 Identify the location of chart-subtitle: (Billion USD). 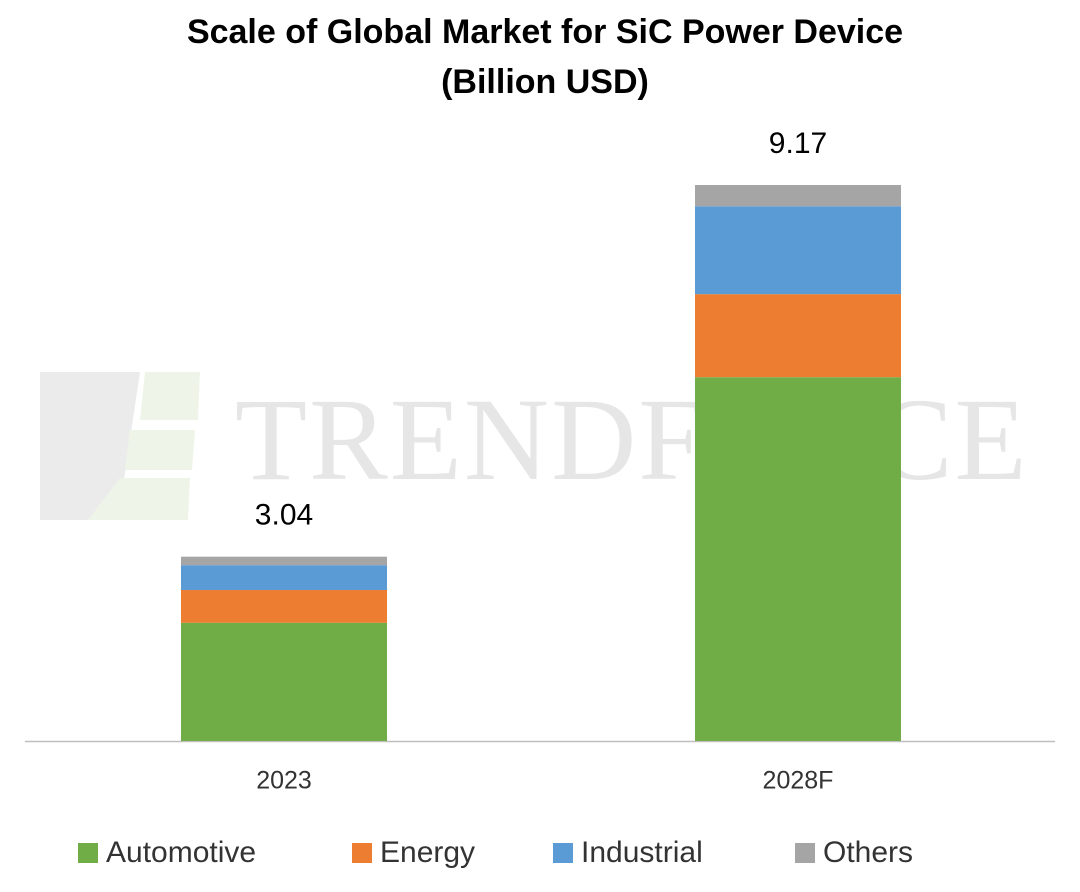
(545, 82).